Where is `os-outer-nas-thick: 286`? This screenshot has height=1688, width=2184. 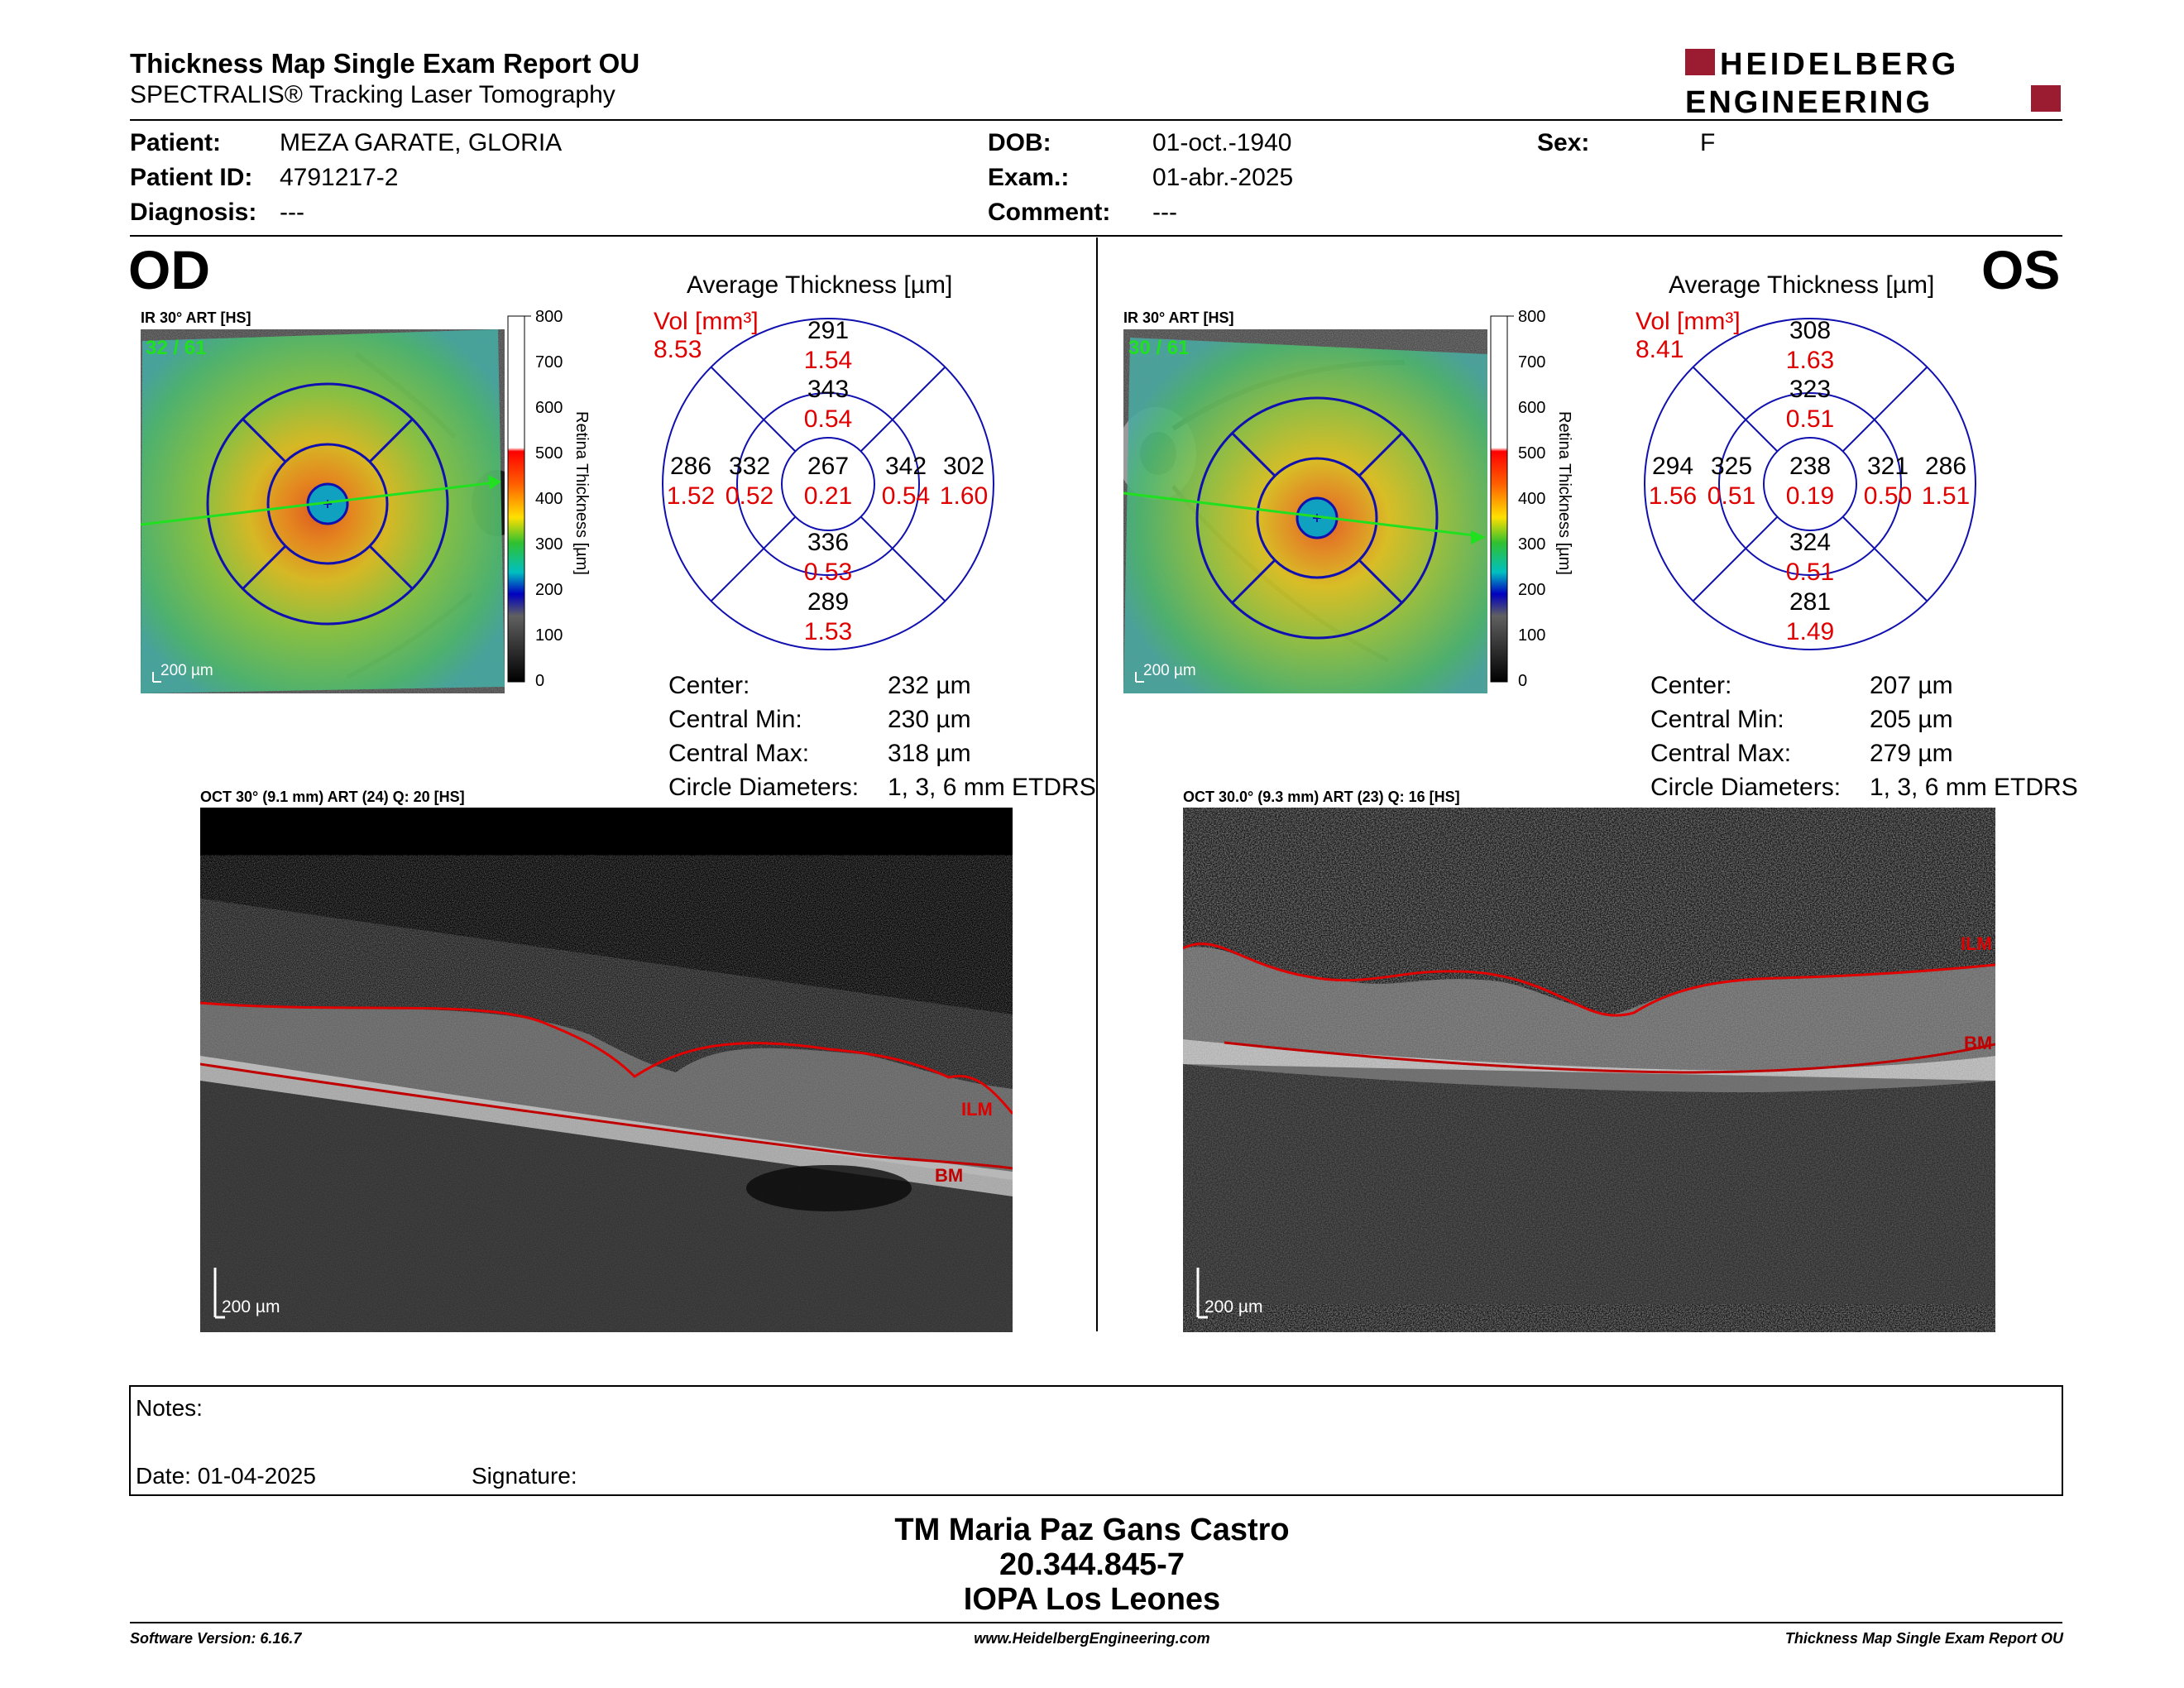 os-outer-nas-thick: 286 is located at coordinates (1945, 466).